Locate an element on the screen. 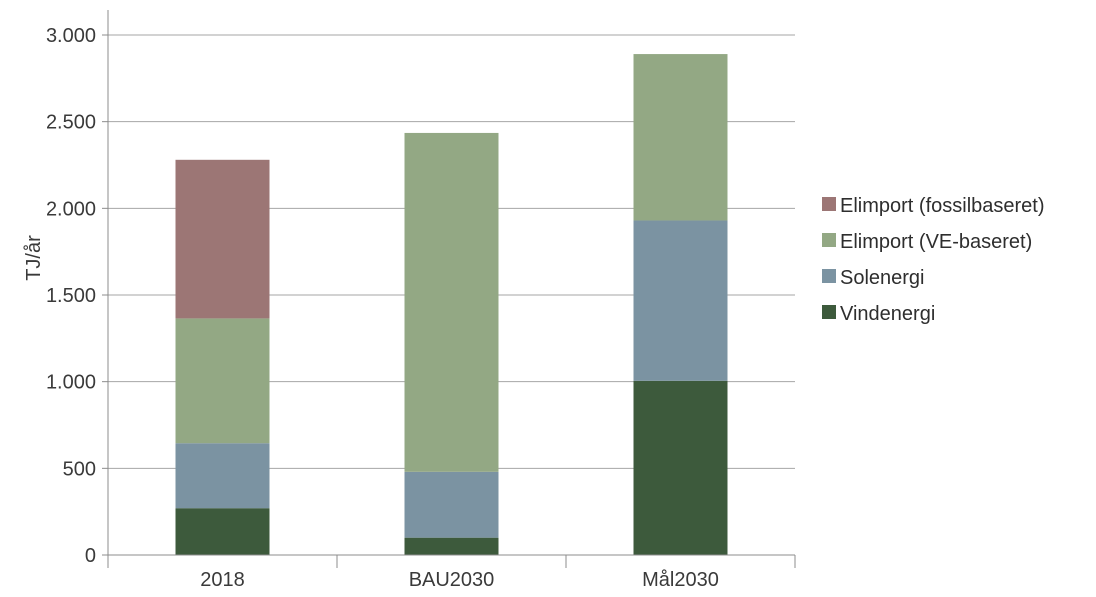  y-tick-label: 1.500 is located at coordinates (71, 296).